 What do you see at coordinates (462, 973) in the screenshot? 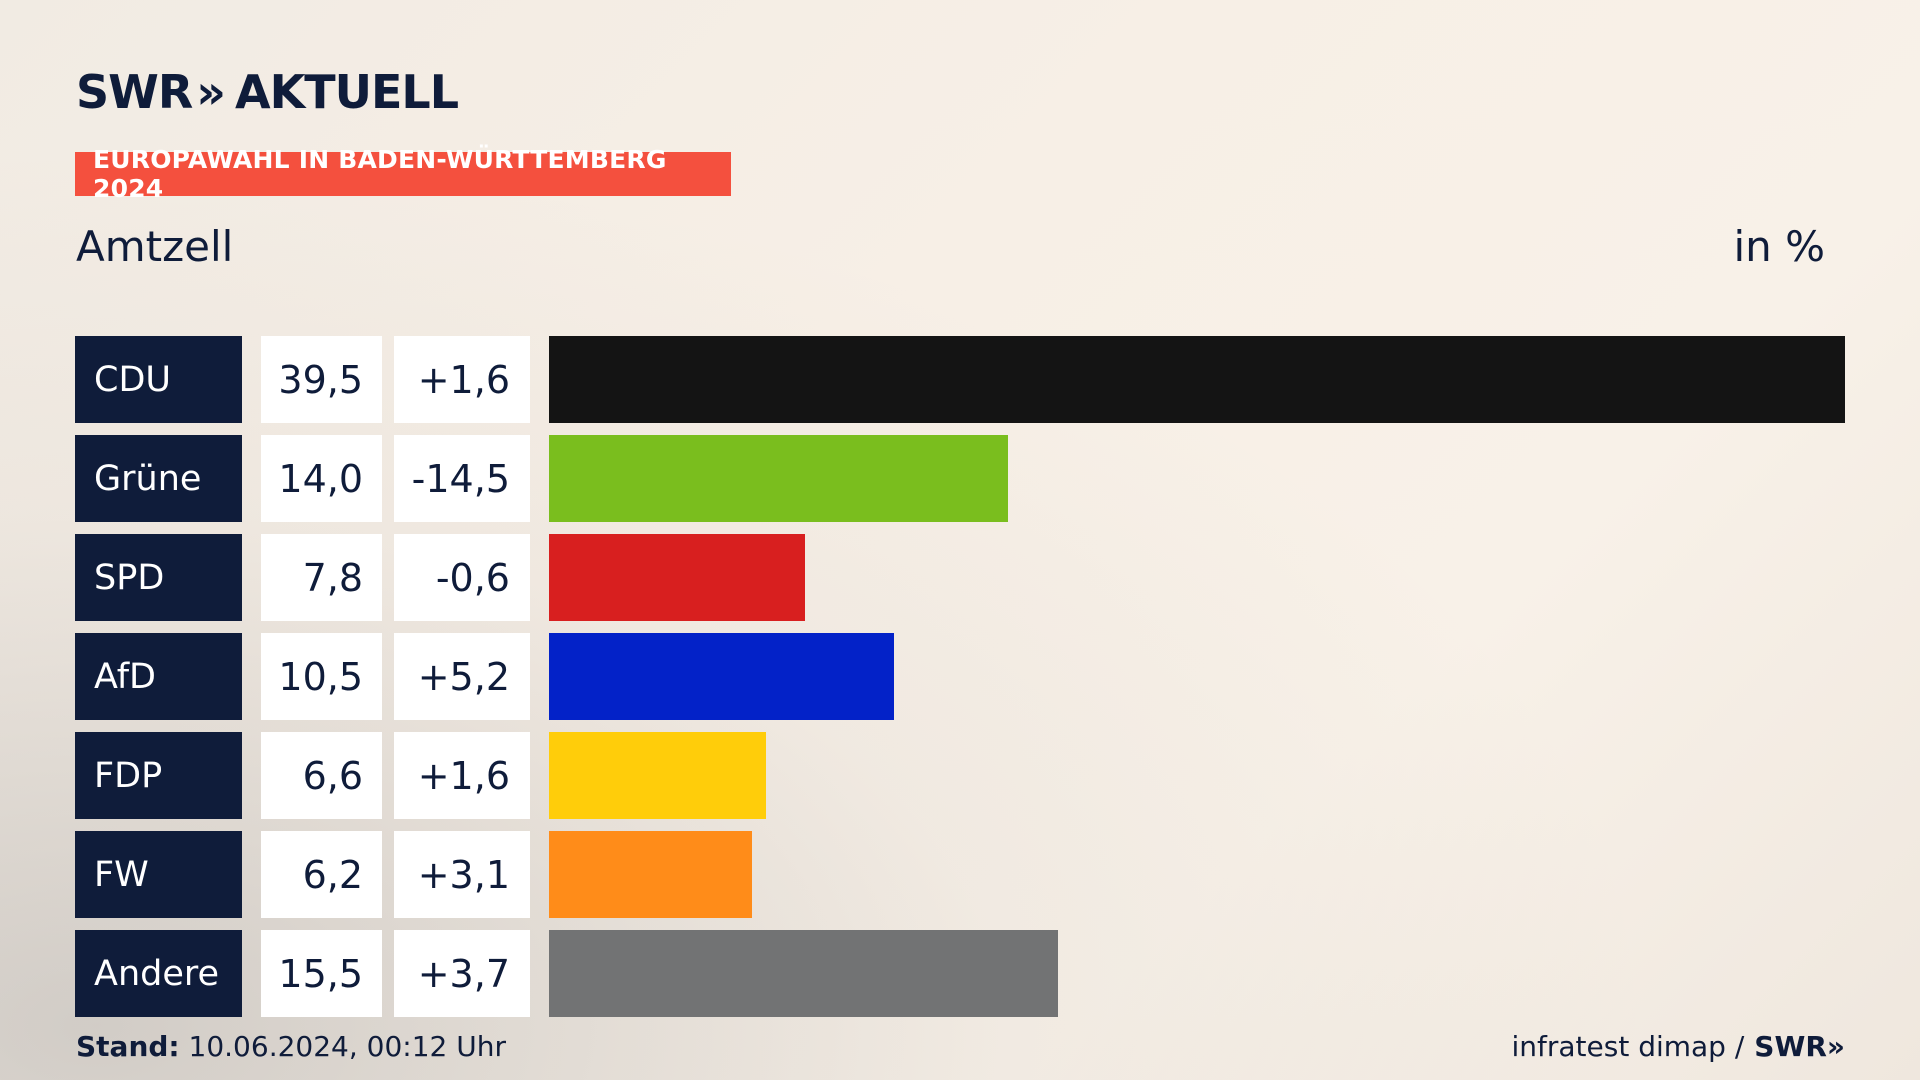
I see `change-label: +3,7` at bounding box center [462, 973].